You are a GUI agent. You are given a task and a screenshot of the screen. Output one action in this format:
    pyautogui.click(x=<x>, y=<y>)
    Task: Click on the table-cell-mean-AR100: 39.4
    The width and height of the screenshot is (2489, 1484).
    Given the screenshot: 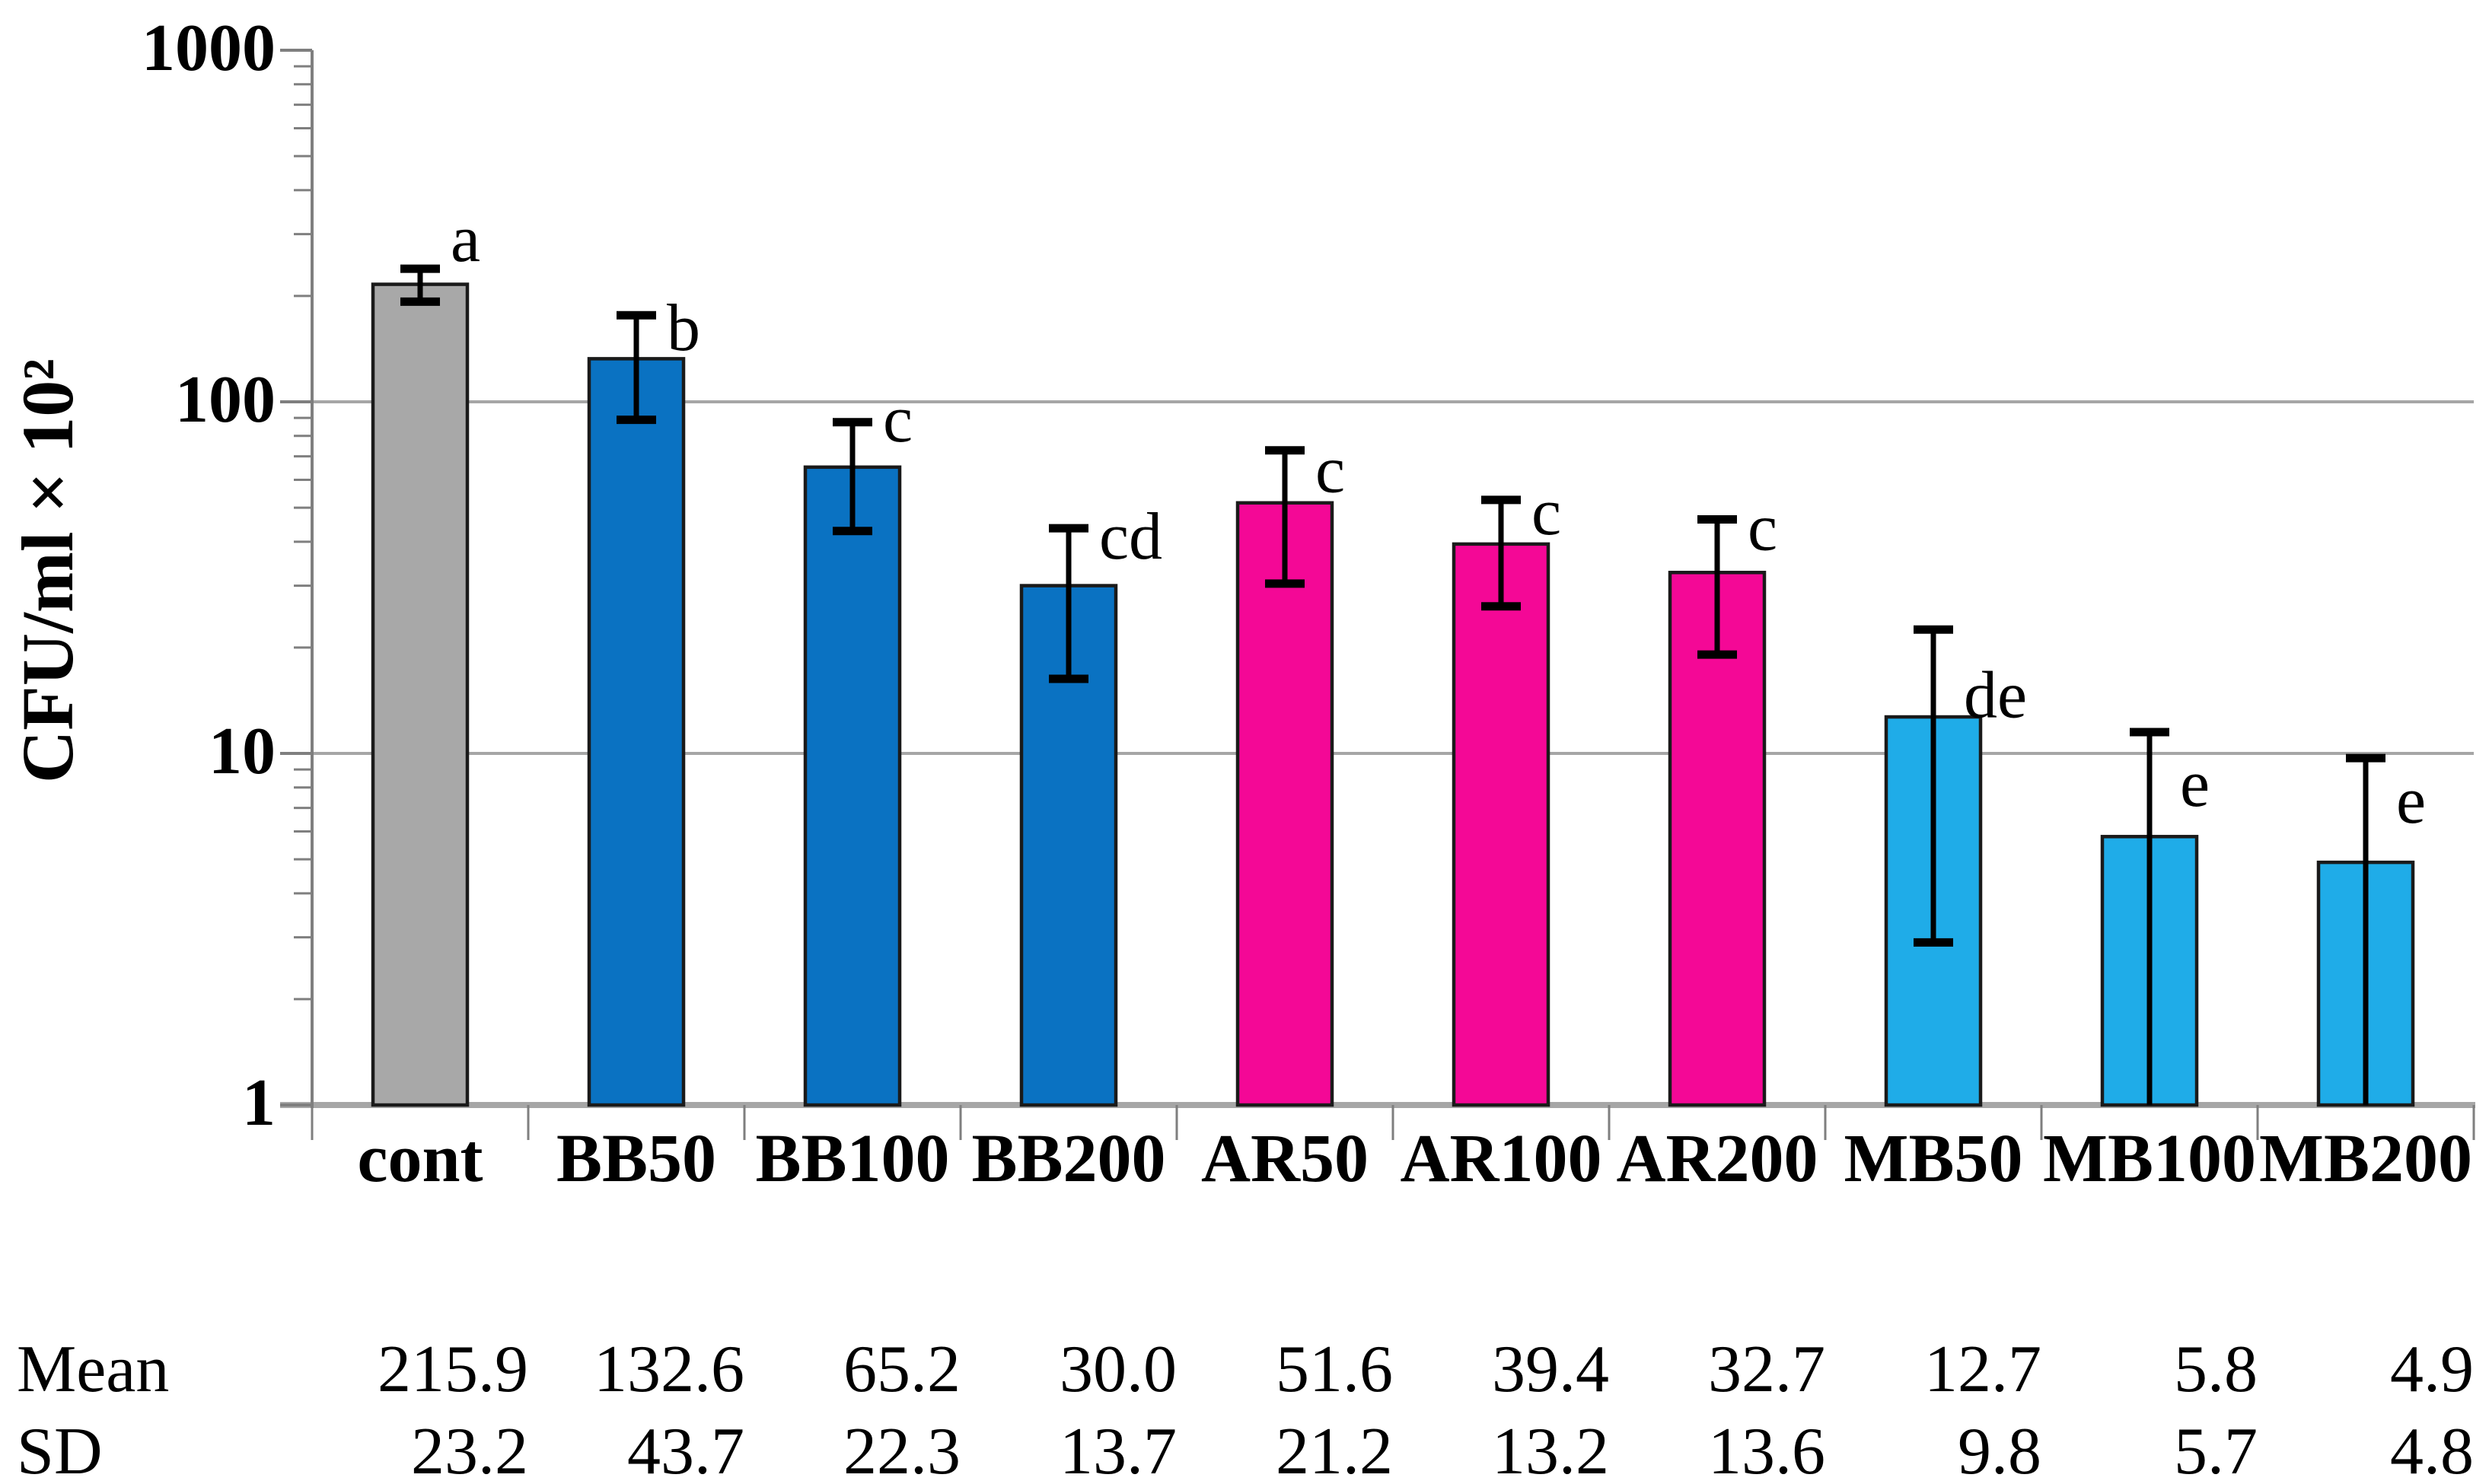 What is the action you would take?
    pyautogui.click(x=1550, y=1369)
    